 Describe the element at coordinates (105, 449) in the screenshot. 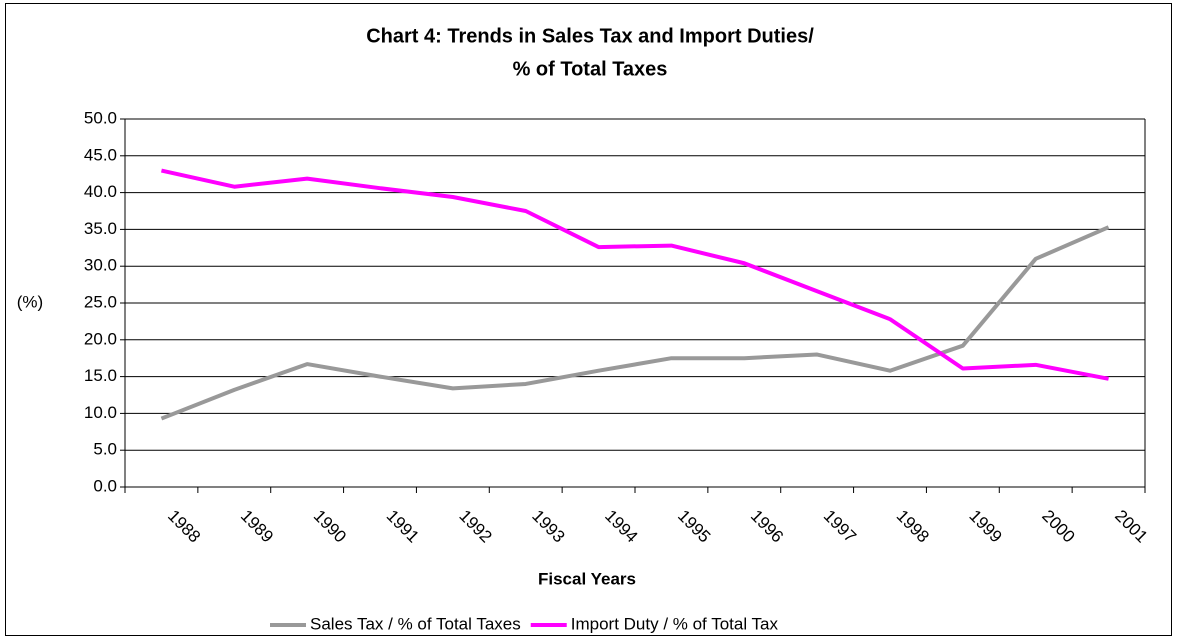

I see `y-tick-label: 5.0` at that location.